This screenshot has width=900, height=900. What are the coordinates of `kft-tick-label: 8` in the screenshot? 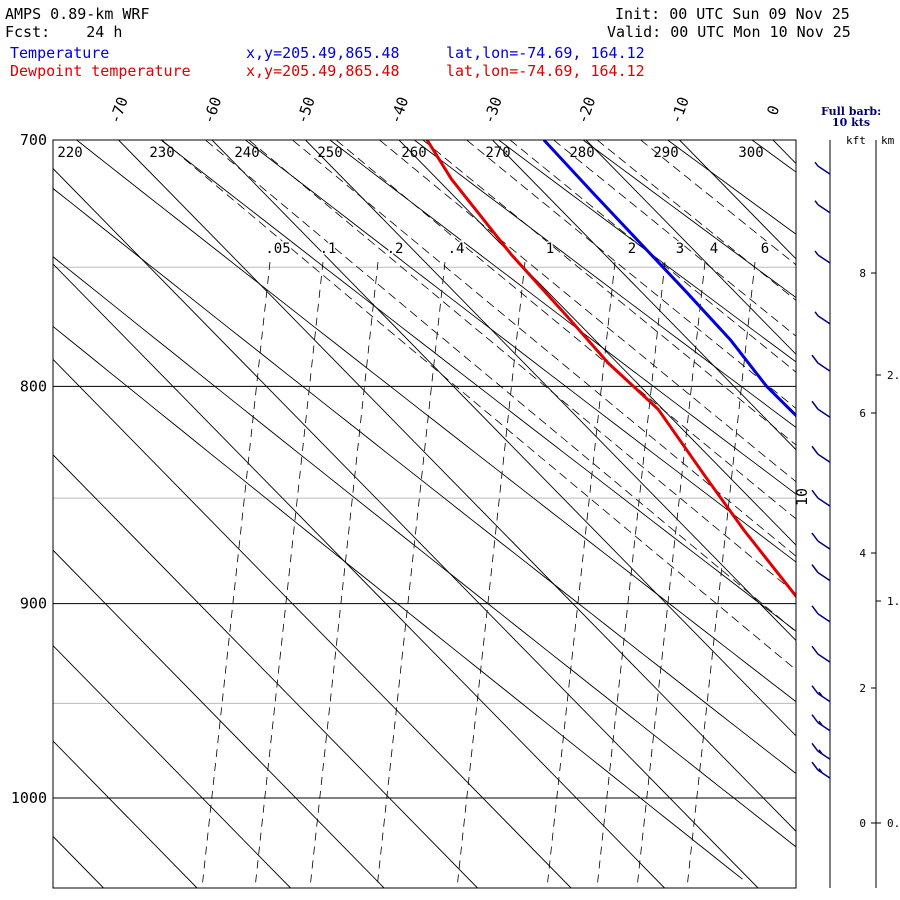 It's located at (862, 273).